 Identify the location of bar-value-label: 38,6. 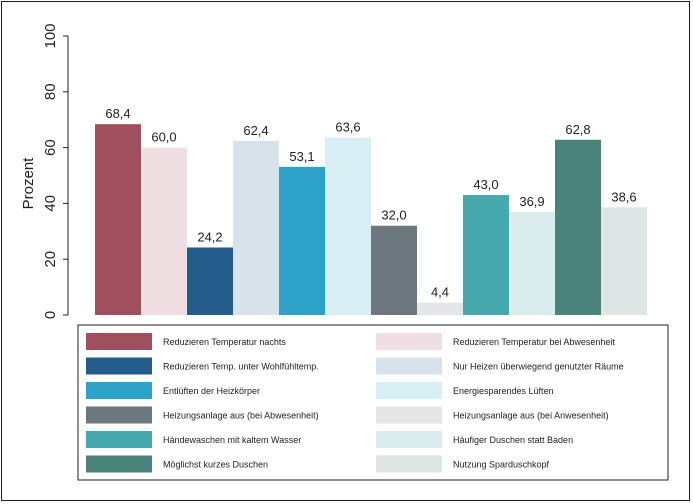
(623, 196).